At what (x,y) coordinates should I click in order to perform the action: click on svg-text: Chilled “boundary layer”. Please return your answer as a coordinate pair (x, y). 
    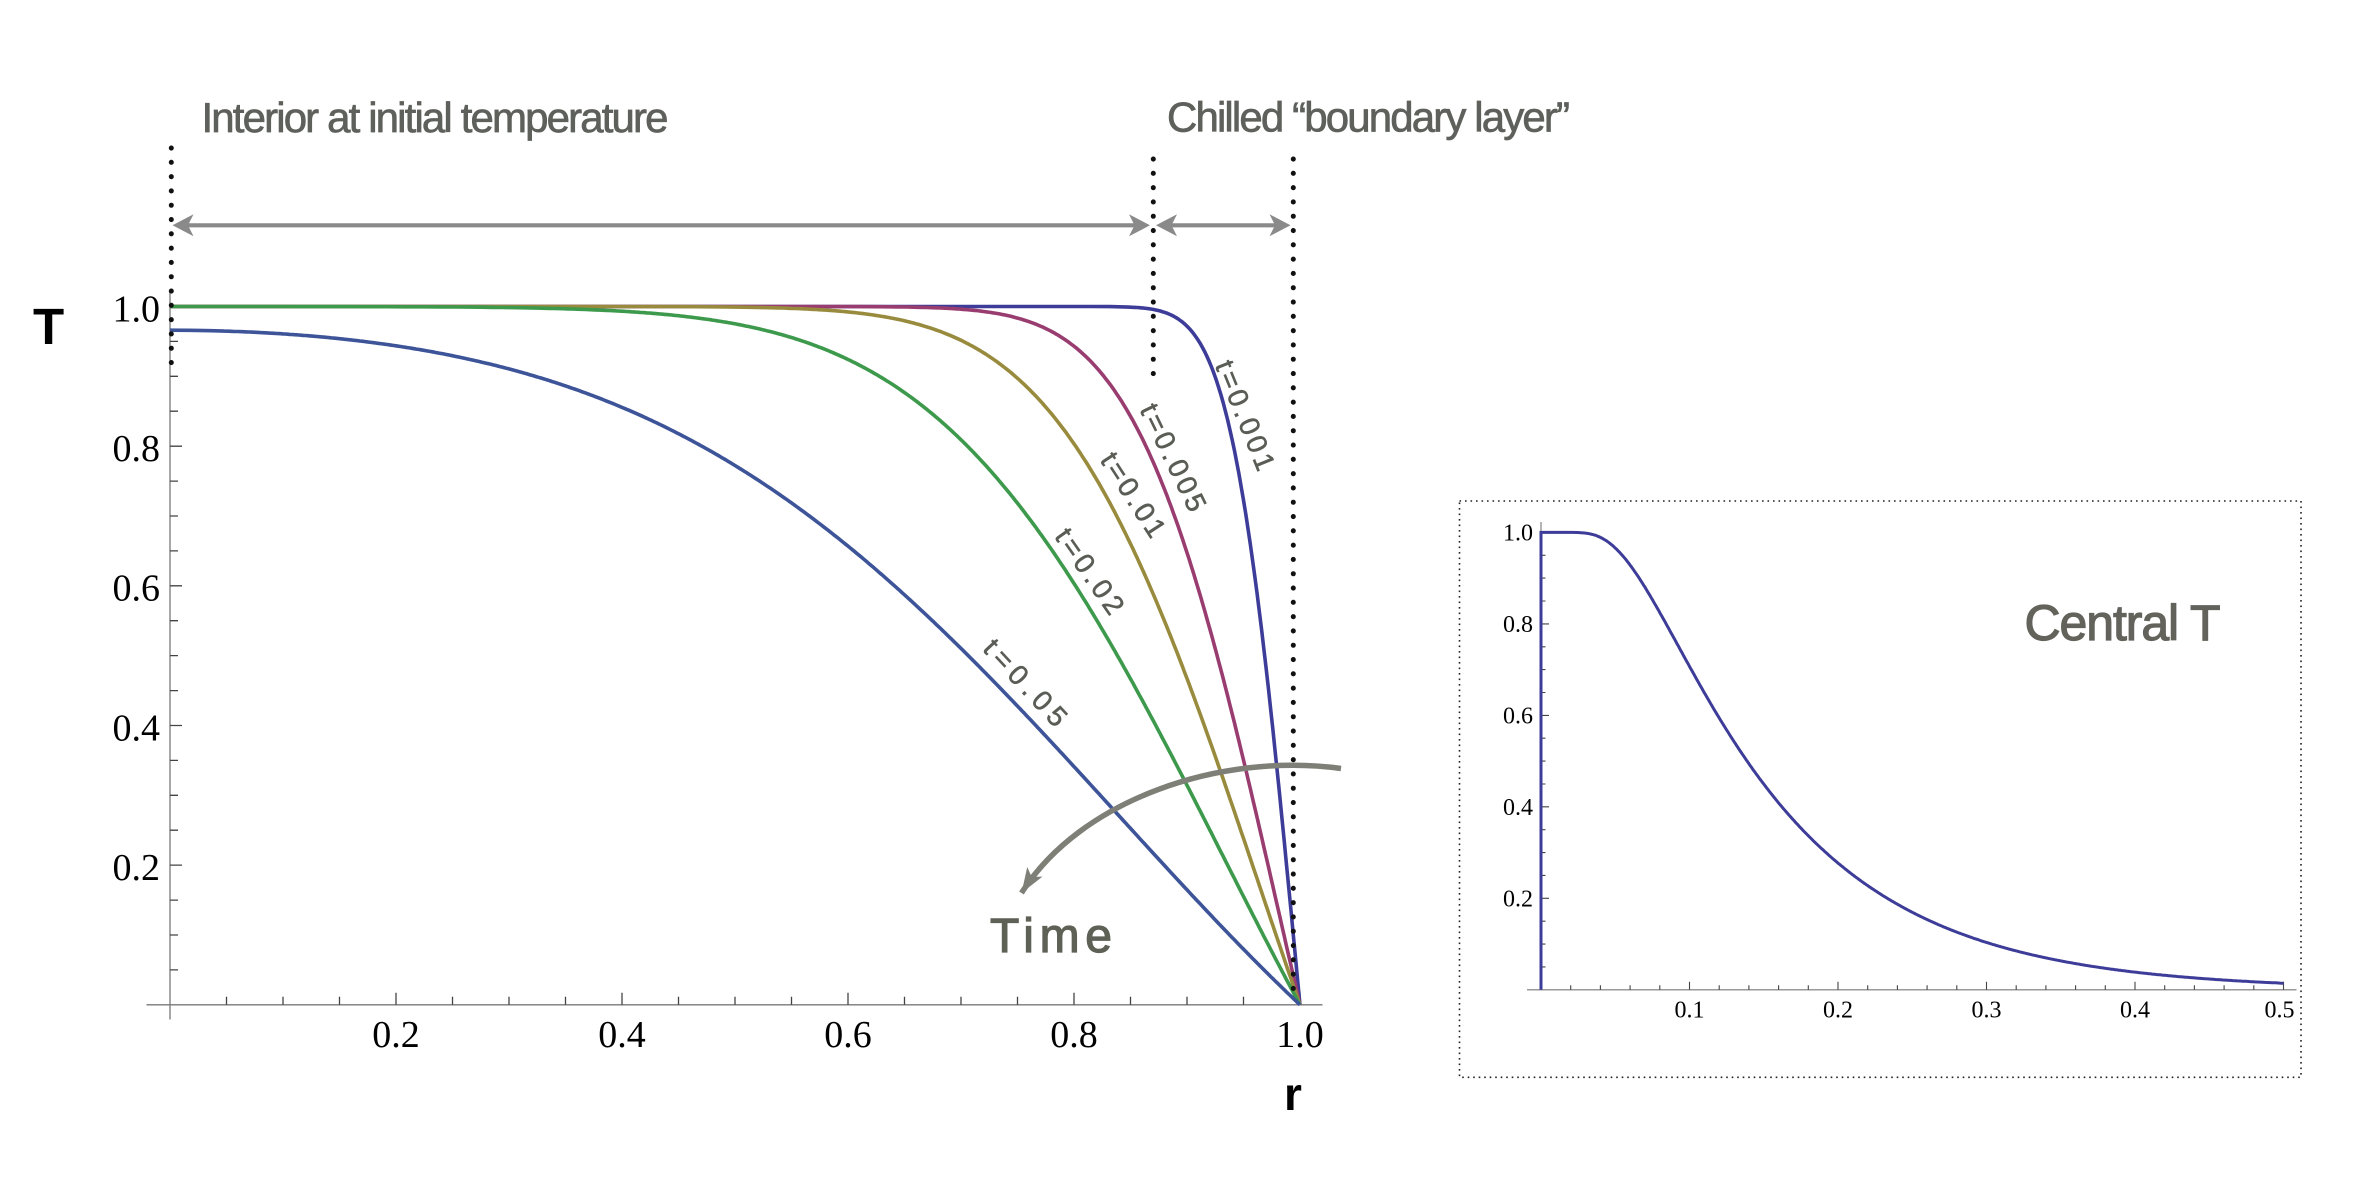
    Looking at the image, I should click on (1368, 117).